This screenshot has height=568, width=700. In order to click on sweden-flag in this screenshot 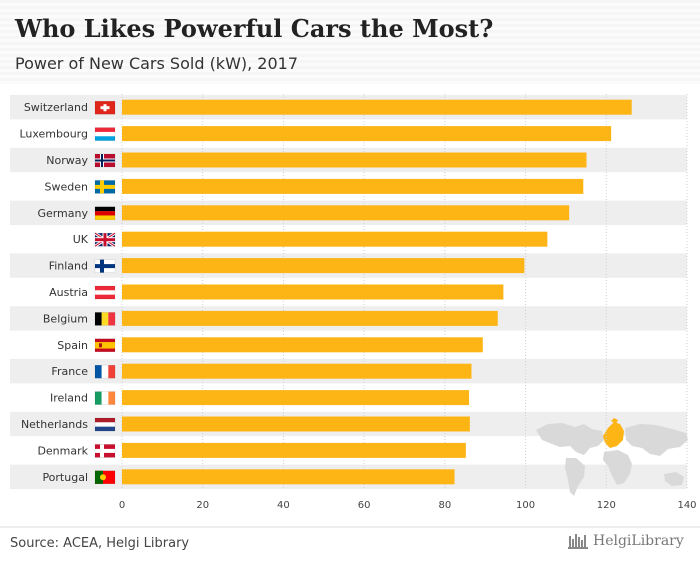, I will do `click(105, 187)`.